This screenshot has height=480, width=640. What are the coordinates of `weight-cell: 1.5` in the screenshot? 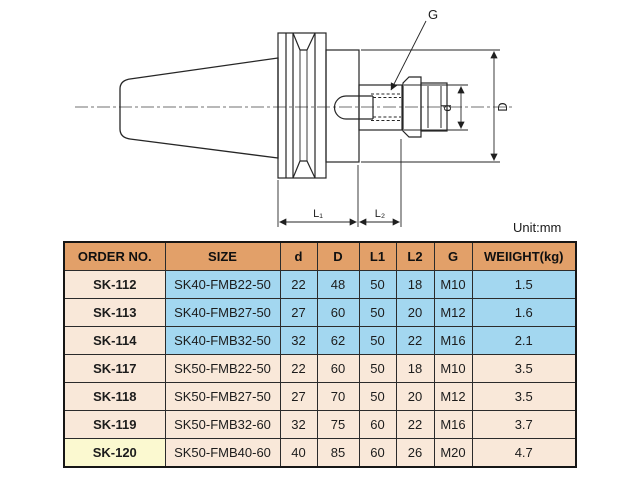 It's located at (524, 284).